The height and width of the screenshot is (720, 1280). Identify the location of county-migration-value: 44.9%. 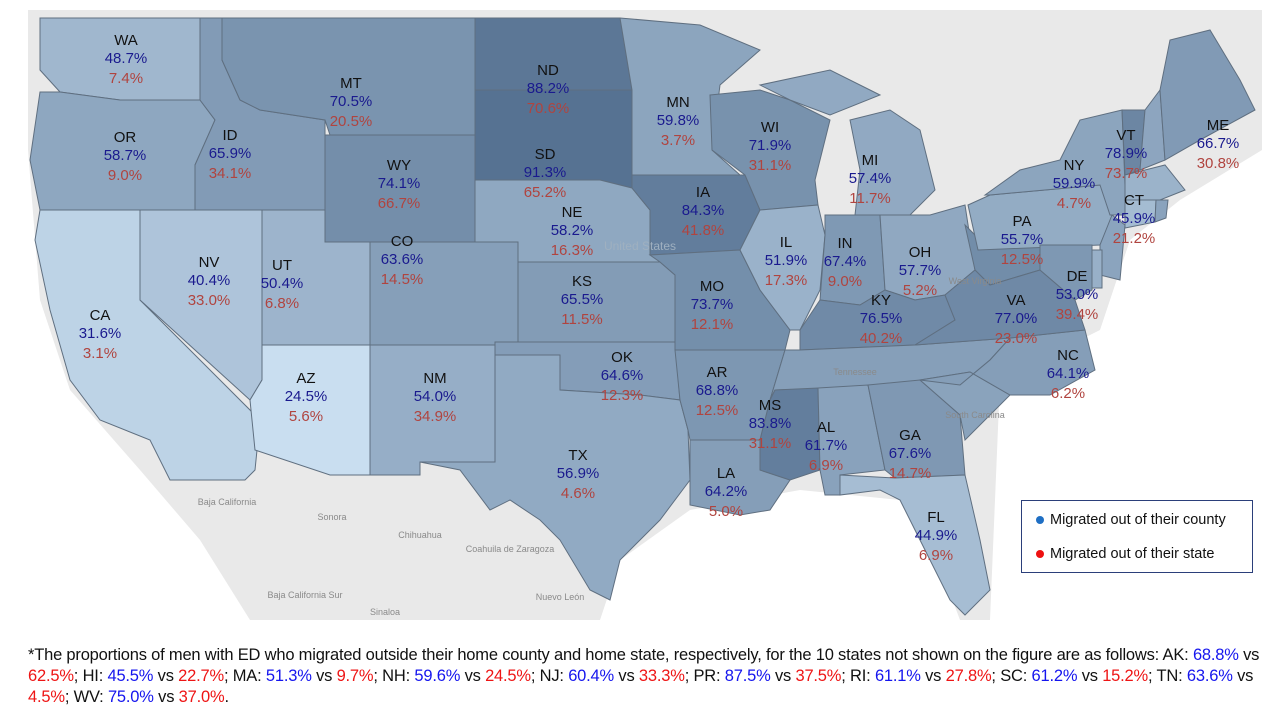
(936, 535).